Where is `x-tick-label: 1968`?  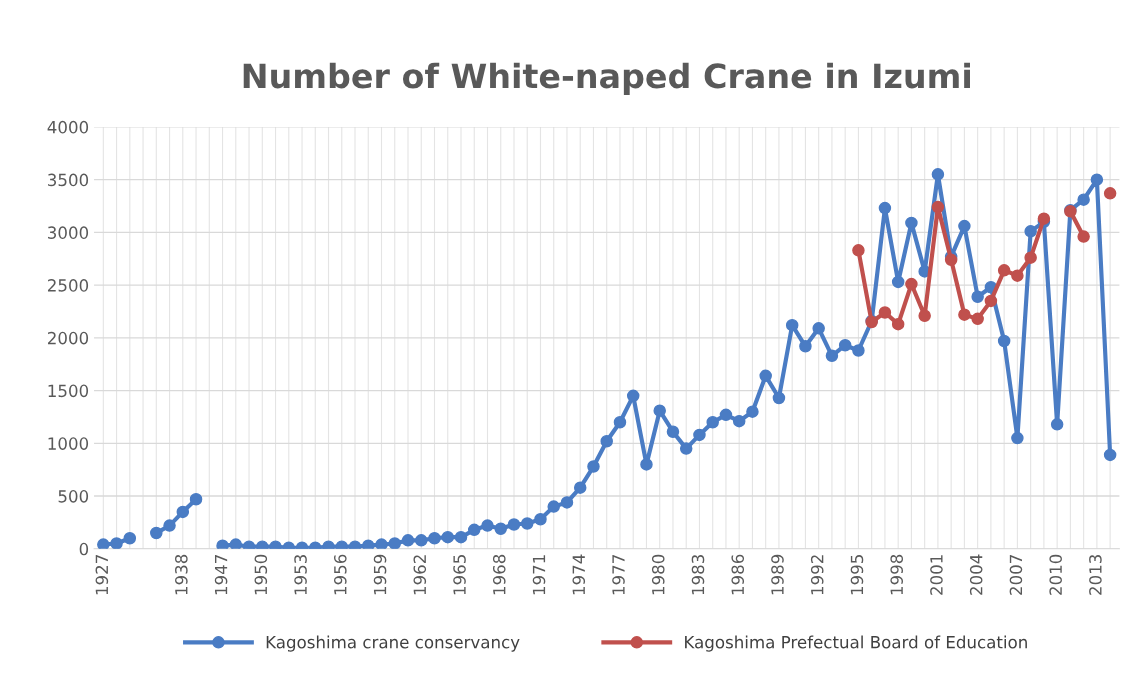
x-tick-label: 1968 is located at coordinates (499, 574).